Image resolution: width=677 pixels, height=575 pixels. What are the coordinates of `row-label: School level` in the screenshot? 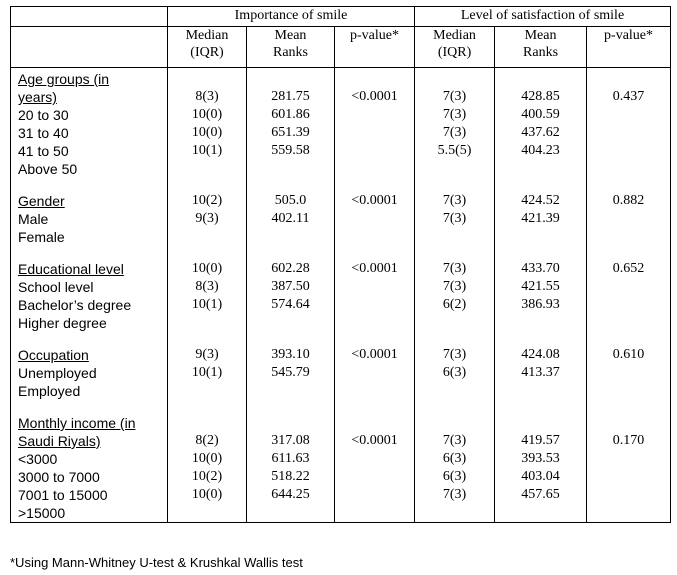 It's located at (56, 287).